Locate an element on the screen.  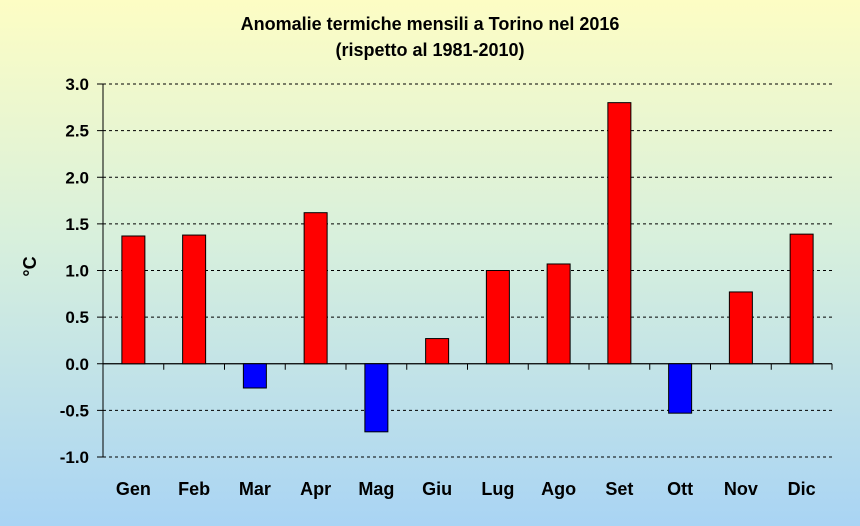
x-category-label: Feb is located at coordinates (194, 489).